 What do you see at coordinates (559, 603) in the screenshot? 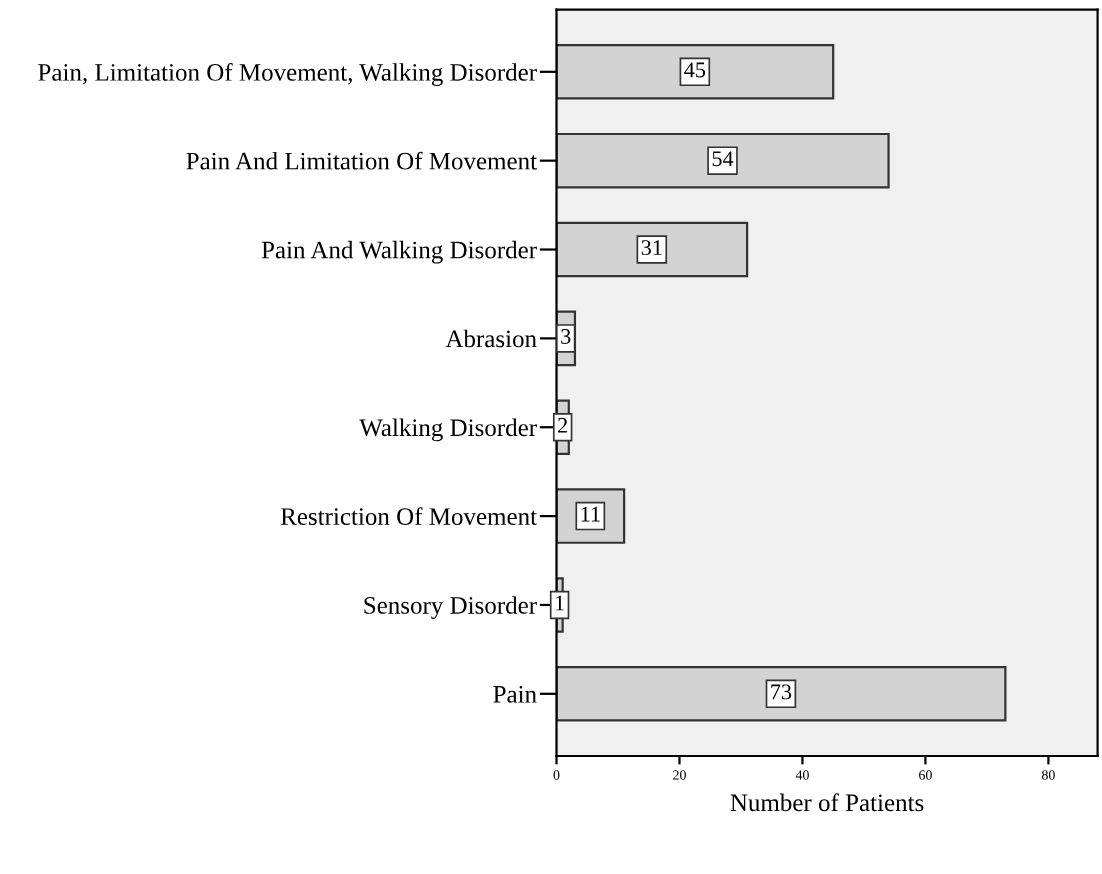
I see `data-label: 1` at bounding box center [559, 603].